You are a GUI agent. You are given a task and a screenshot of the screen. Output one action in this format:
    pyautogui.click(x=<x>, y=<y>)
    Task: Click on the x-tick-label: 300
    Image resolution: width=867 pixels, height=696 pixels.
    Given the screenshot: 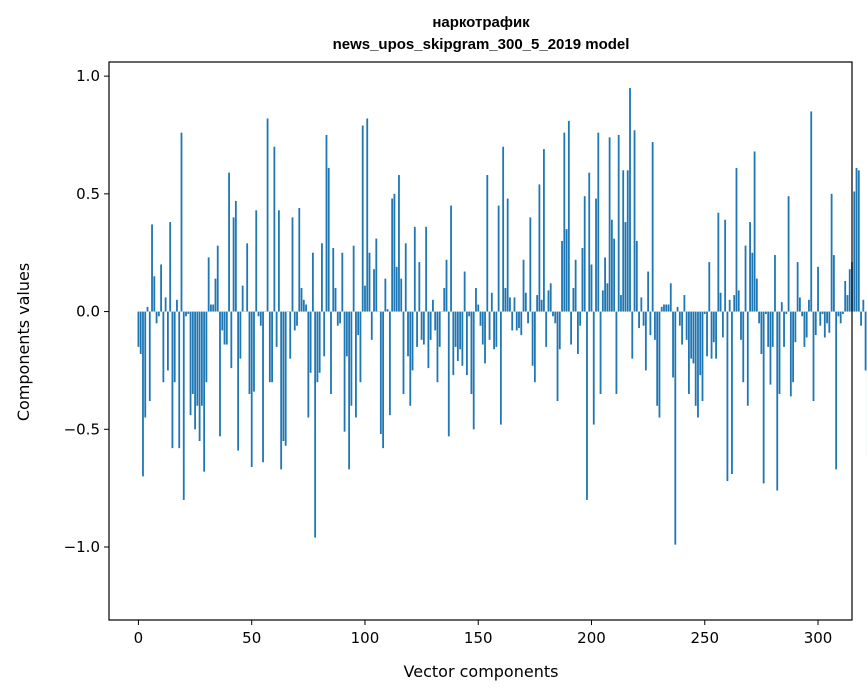 What is the action you would take?
    pyautogui.click(x=818, y=638)
    